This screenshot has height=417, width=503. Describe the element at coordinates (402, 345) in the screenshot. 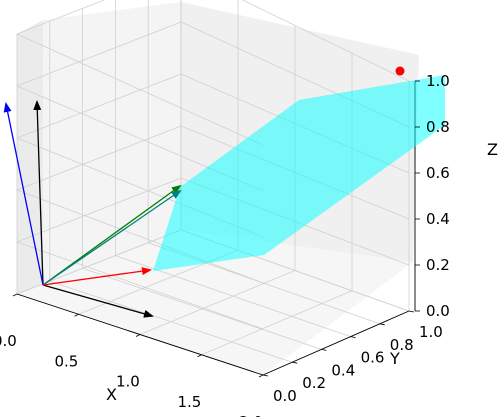

I see `y-tick-label: 0.8` at that location.